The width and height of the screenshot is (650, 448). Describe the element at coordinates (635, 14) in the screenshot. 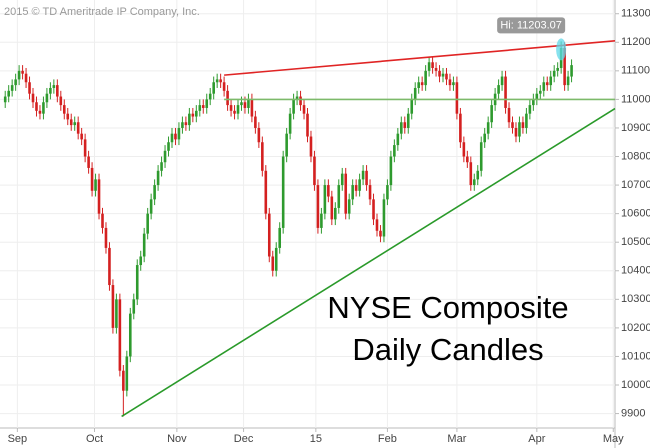

I see `y-tick-label: 11300` at that location.